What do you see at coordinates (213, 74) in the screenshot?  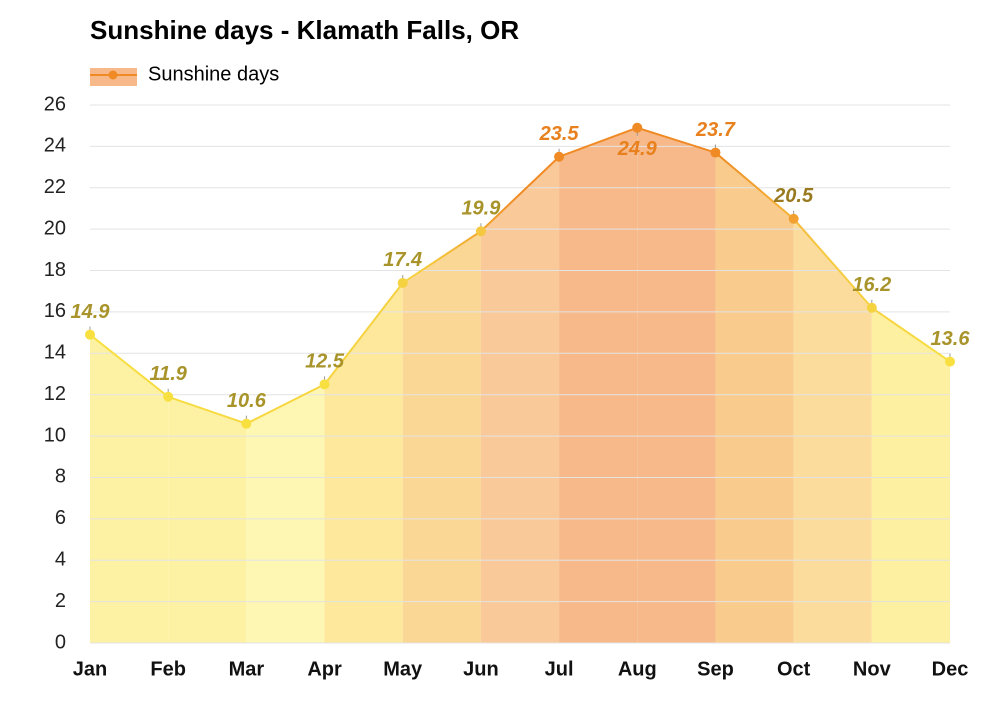 I see `legend-label: Sunshine days` at bounding box center [213, 74].